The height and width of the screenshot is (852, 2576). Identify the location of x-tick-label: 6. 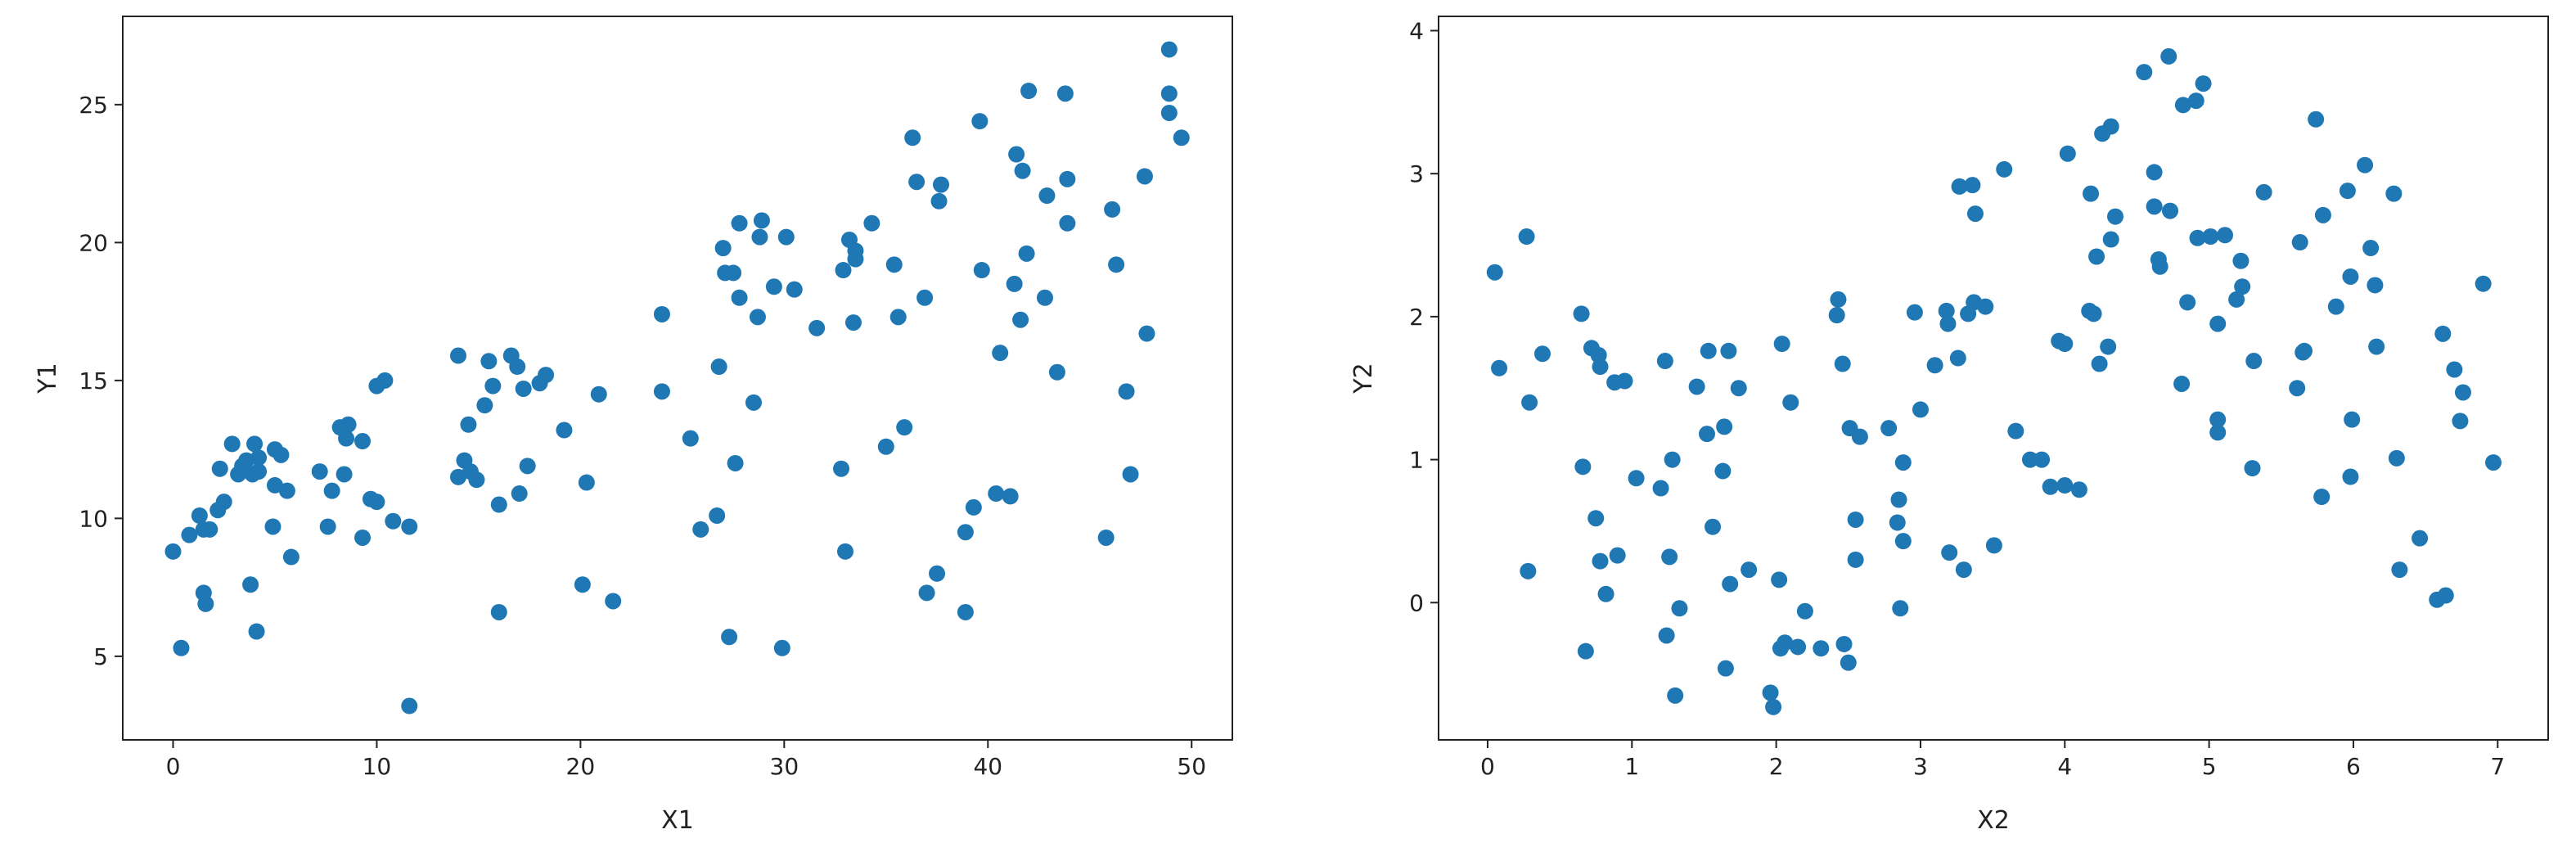
(2353, 767).